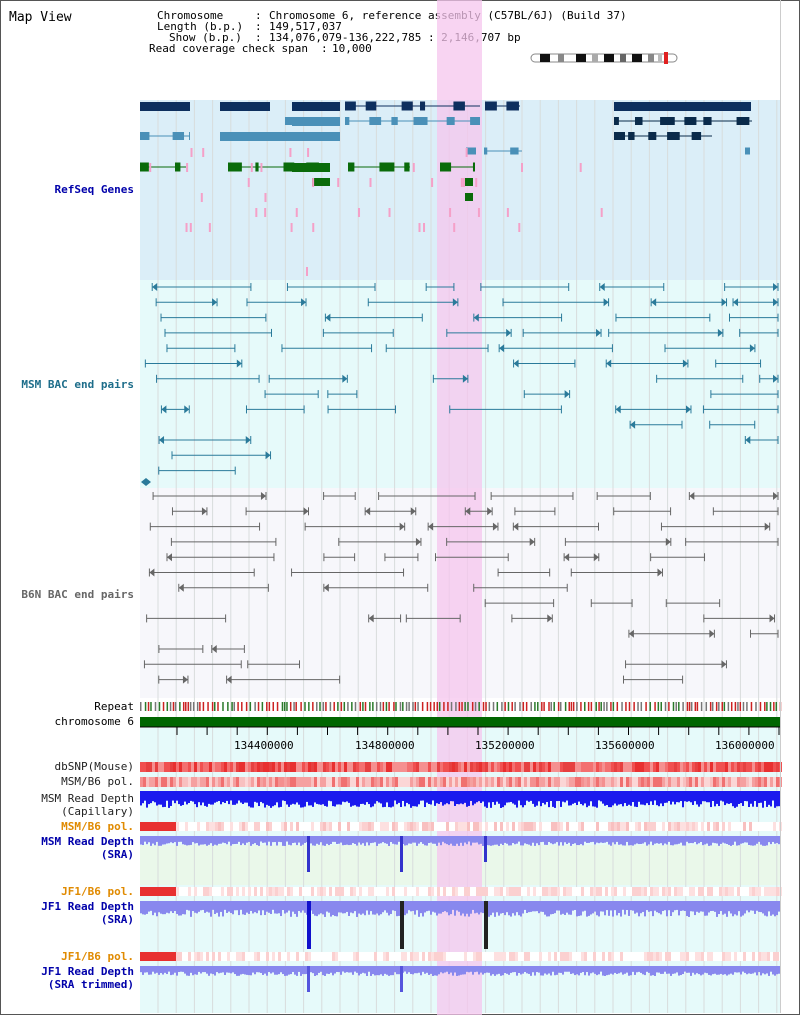 The image size is (800, 1015). What do you see at coordinates (177, 167) in the screenshot?
I see `gene-exon` at bounding box center [177, 167].